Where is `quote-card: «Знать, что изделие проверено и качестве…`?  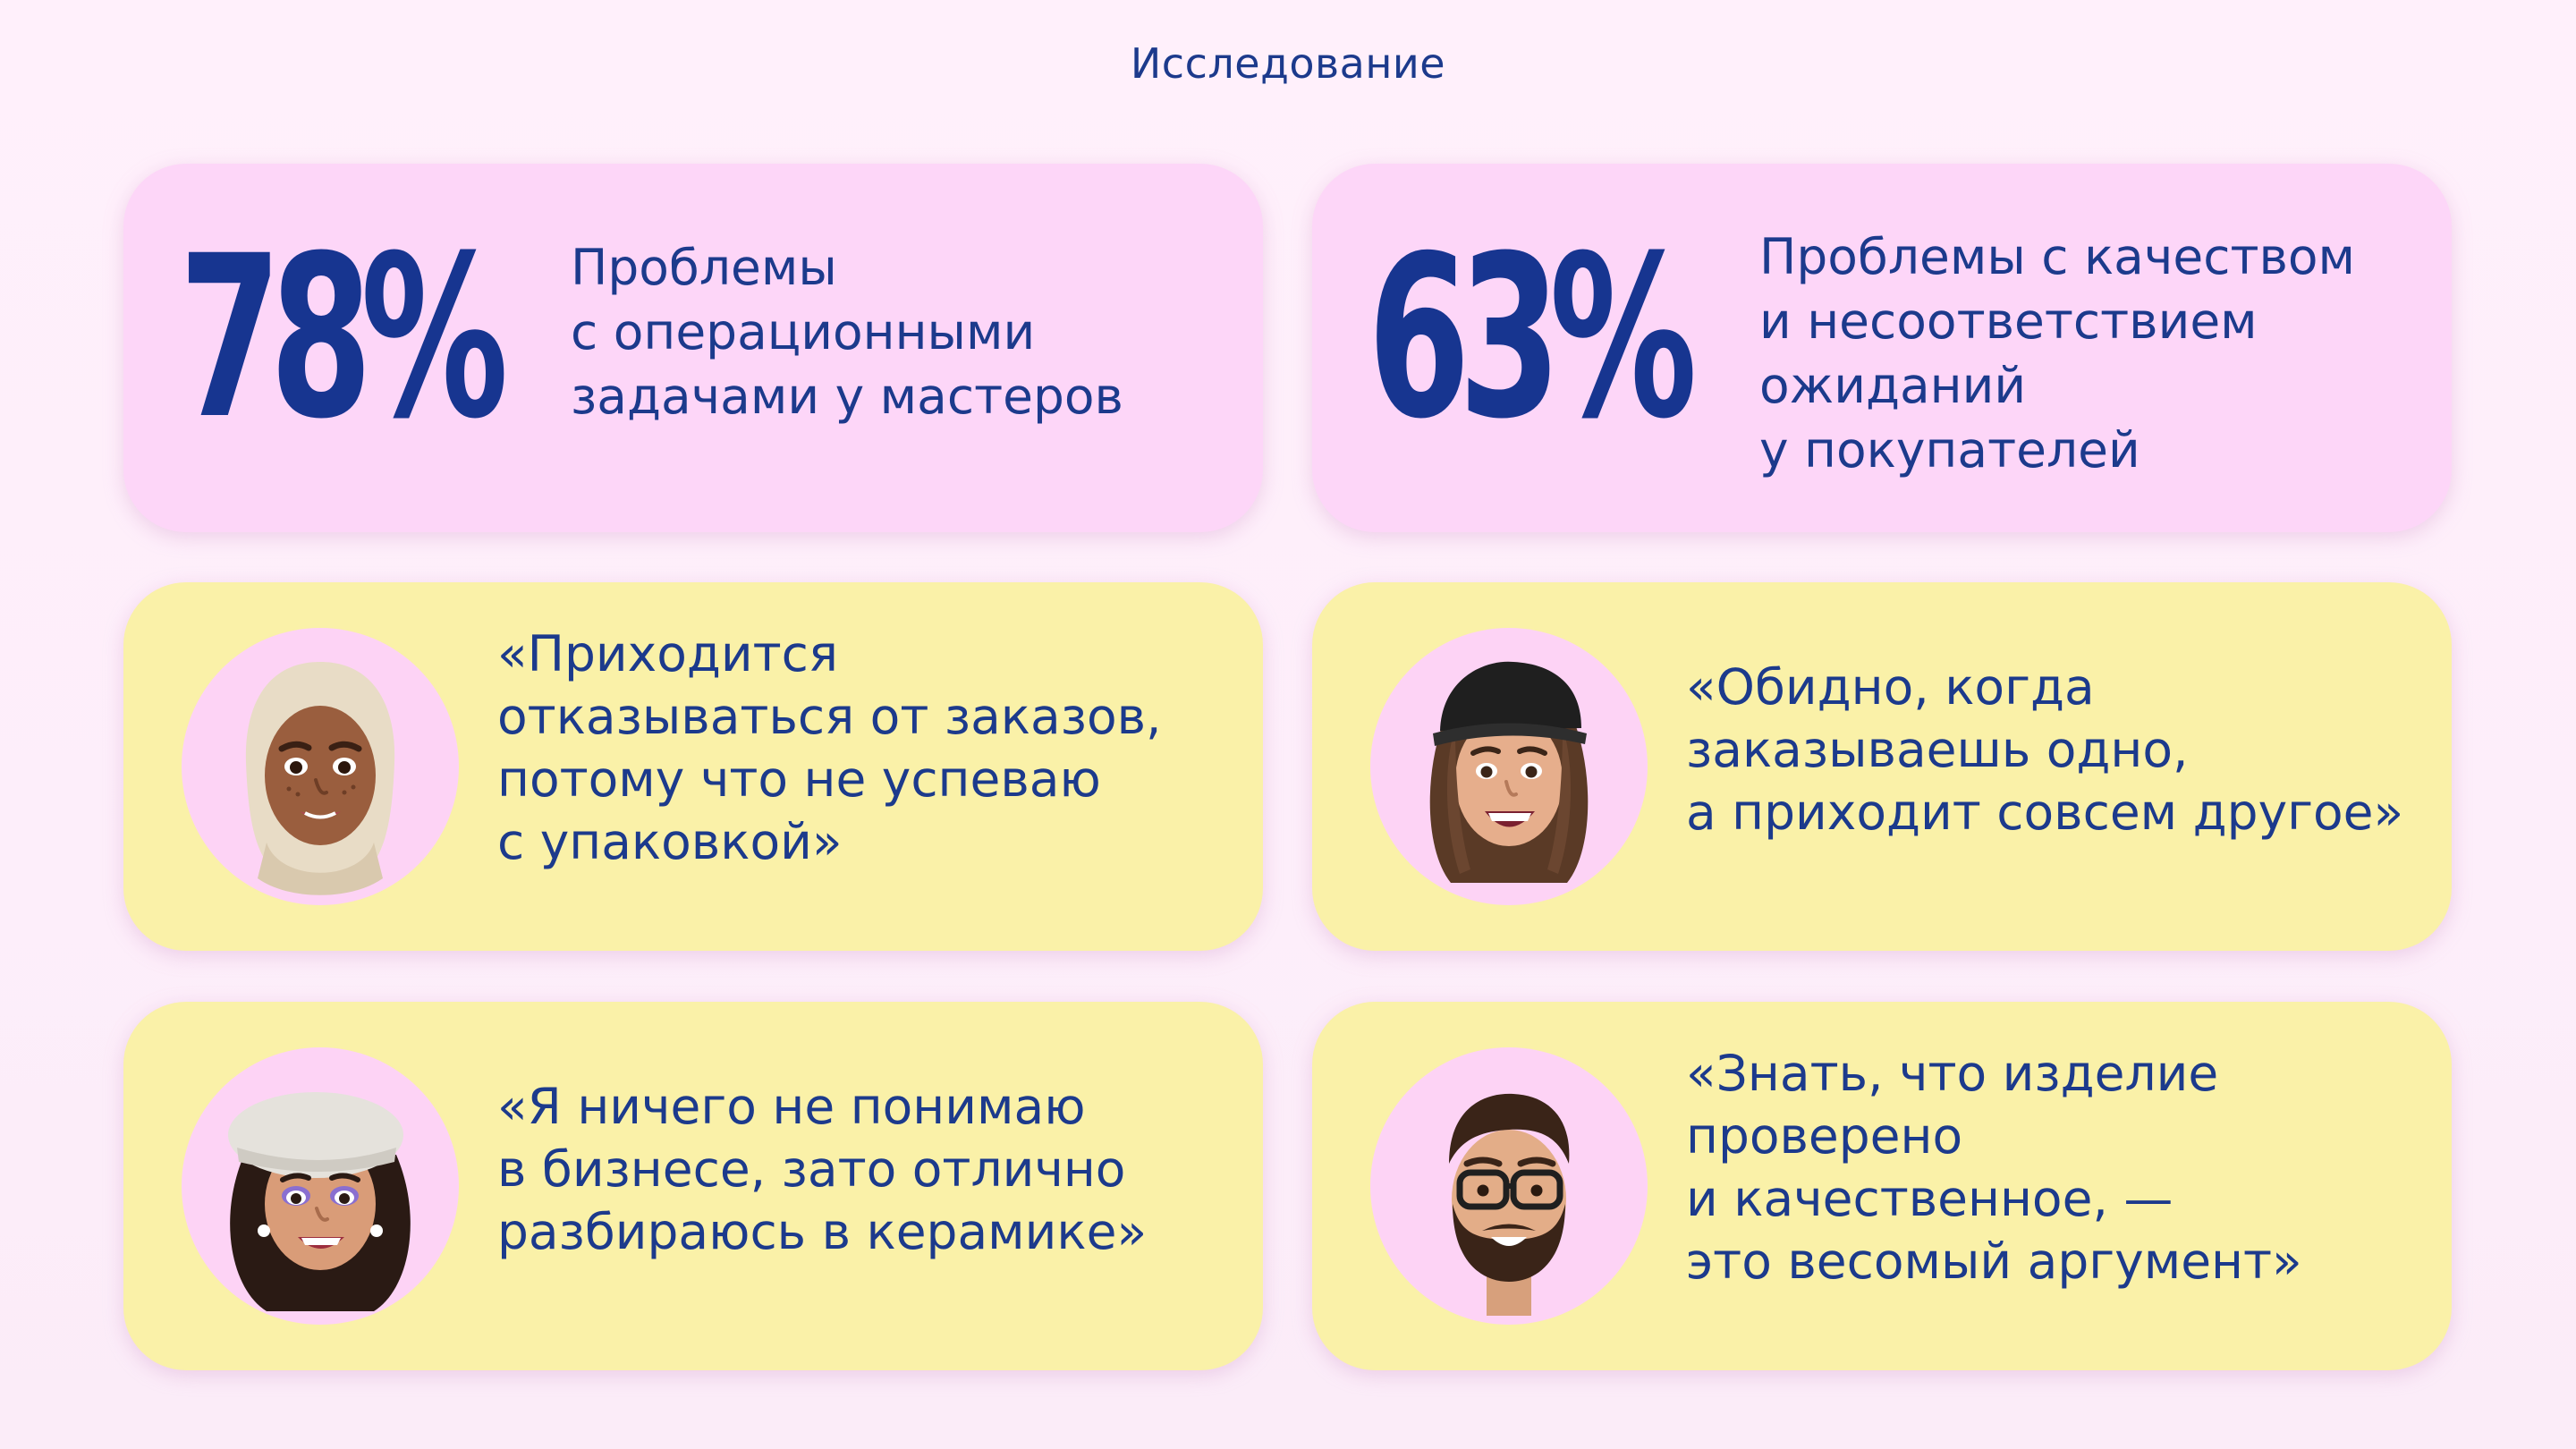 quote-card: «Знать, что изделие проверено и качестве… is located at coordinates (1882, 1186).